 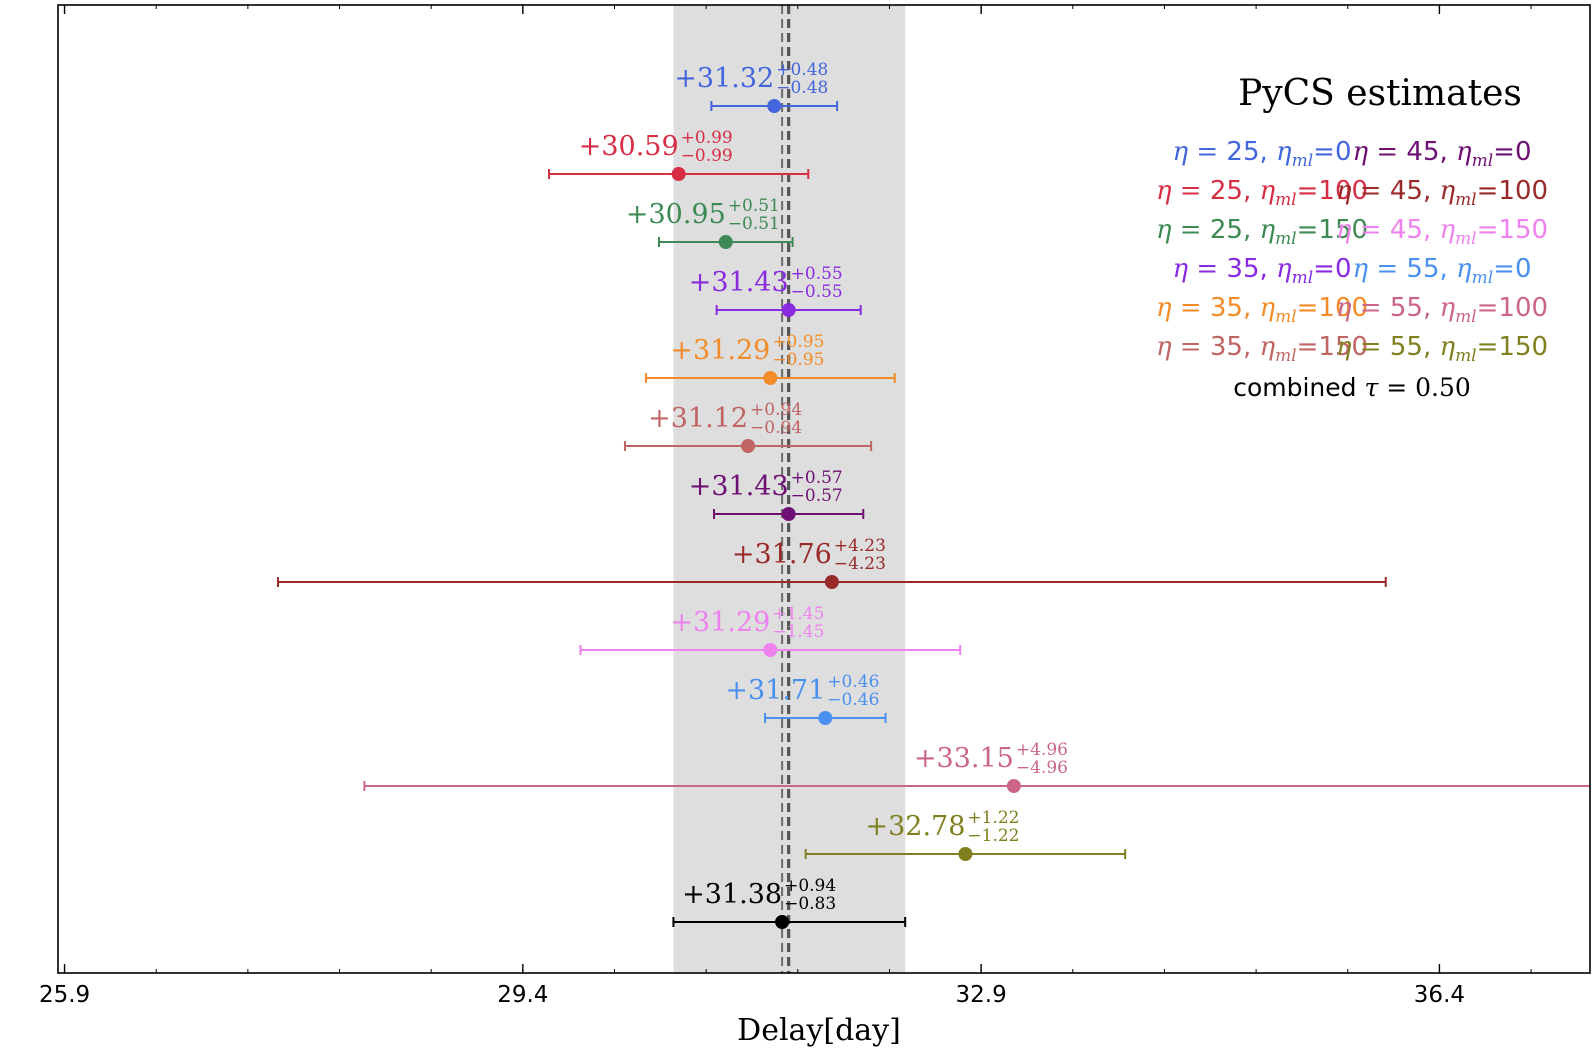 I want to click on series-group: +31.12 +0.94−0.94, so click(x=748, y=426).